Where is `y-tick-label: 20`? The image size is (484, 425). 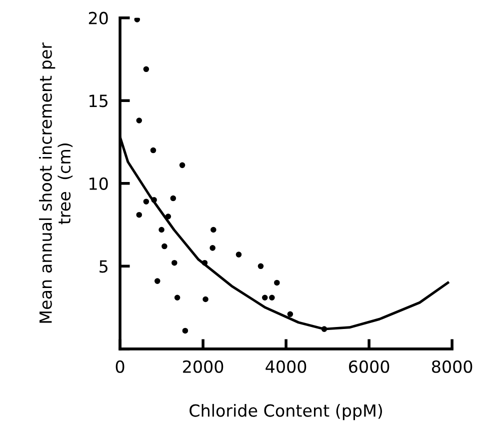 y-tick-label: 20 is located at coordinates (98, 18).